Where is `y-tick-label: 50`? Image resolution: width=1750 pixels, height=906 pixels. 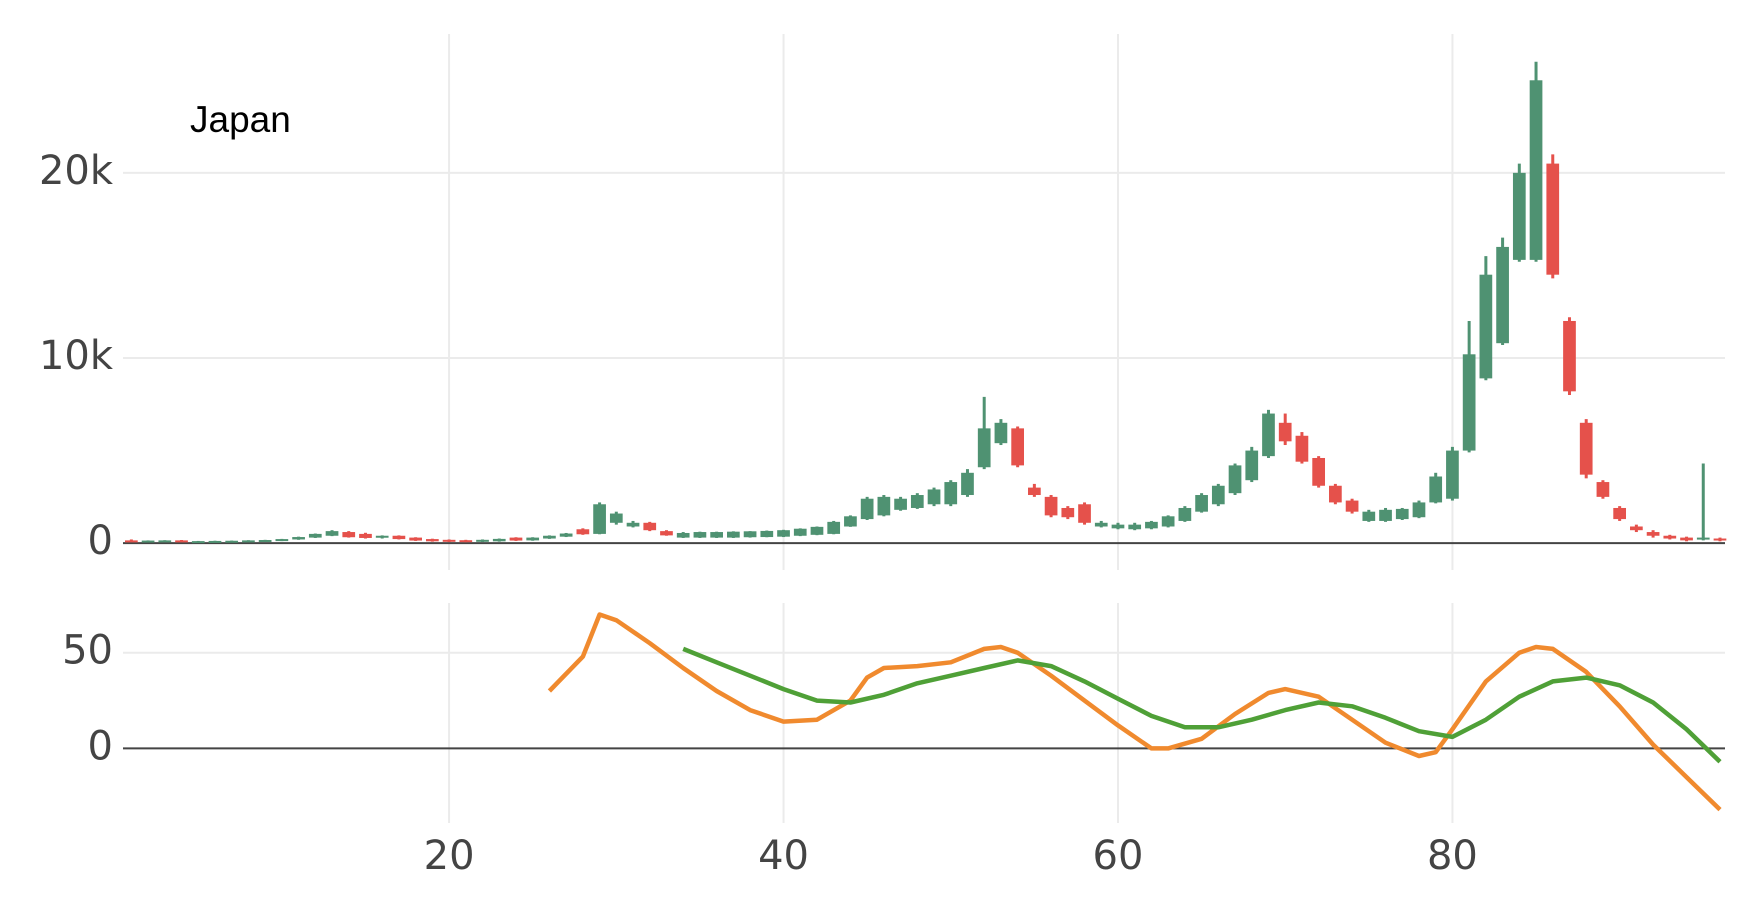 y-tick-label: 50 is located at coordinates (87, 651).